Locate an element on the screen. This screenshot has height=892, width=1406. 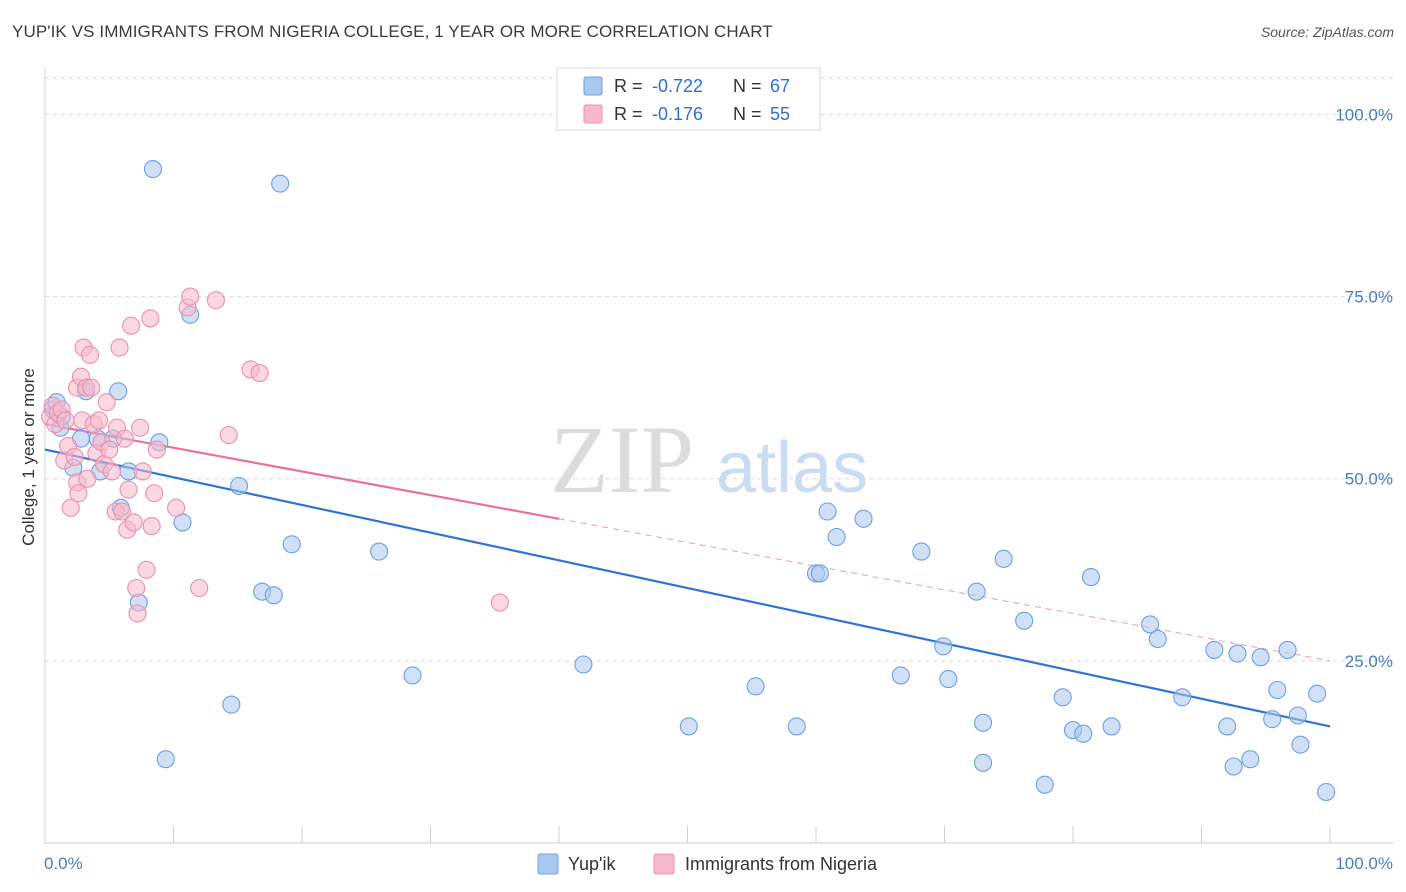
bottom-legend-swatch-nigeria is located at coordinates (664, 864).